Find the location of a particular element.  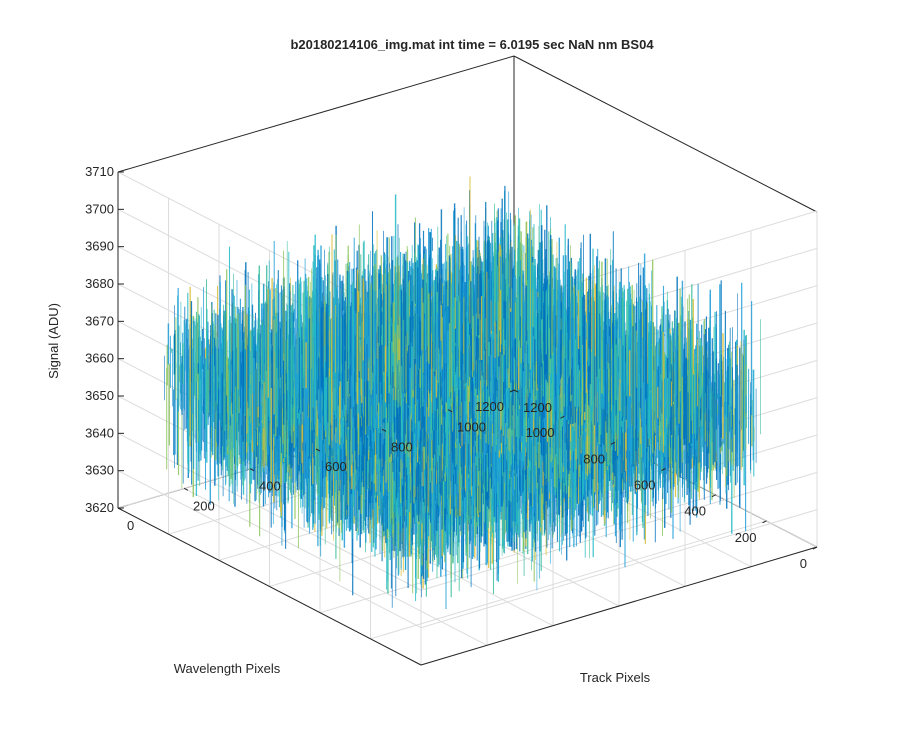

axis-line-top-left is located at coordinates (316, 114).